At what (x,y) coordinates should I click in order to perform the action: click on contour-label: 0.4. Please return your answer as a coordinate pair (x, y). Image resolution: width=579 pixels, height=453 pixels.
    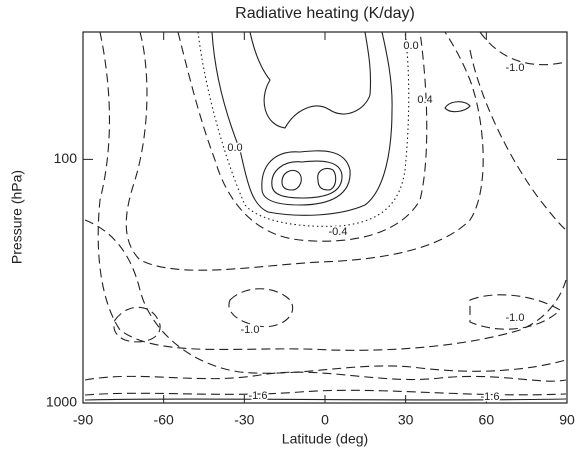
    Looking at the image, I should click on (424, 100).